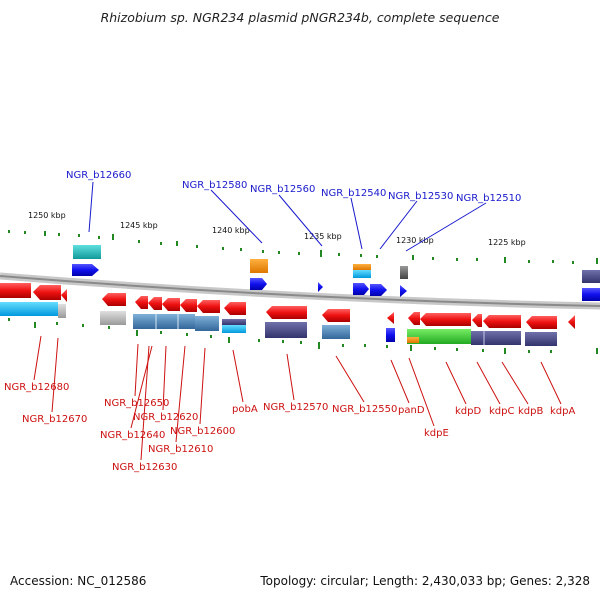 The image size is (600, 600). What do you see at coordinates (136, 403) in the screenshot?
I see `gene-label-NGR_b12650: NGR_b12650` at bounding box center [136, 403].